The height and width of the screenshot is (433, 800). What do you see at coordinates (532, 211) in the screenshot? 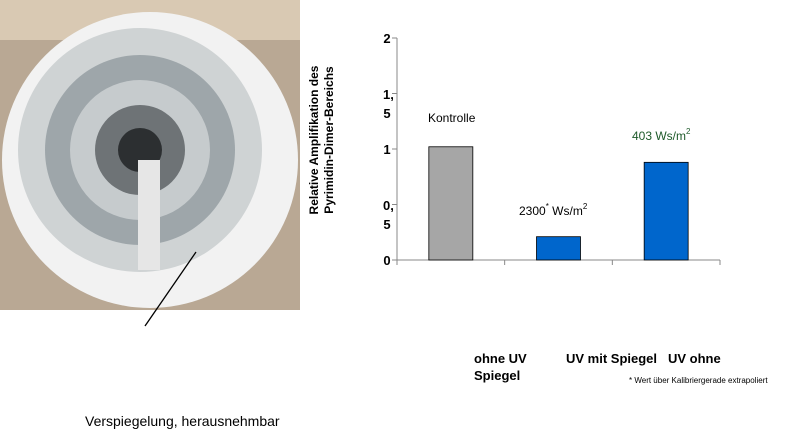
I see `label-part: 2300` at bounding box center [532, 211].